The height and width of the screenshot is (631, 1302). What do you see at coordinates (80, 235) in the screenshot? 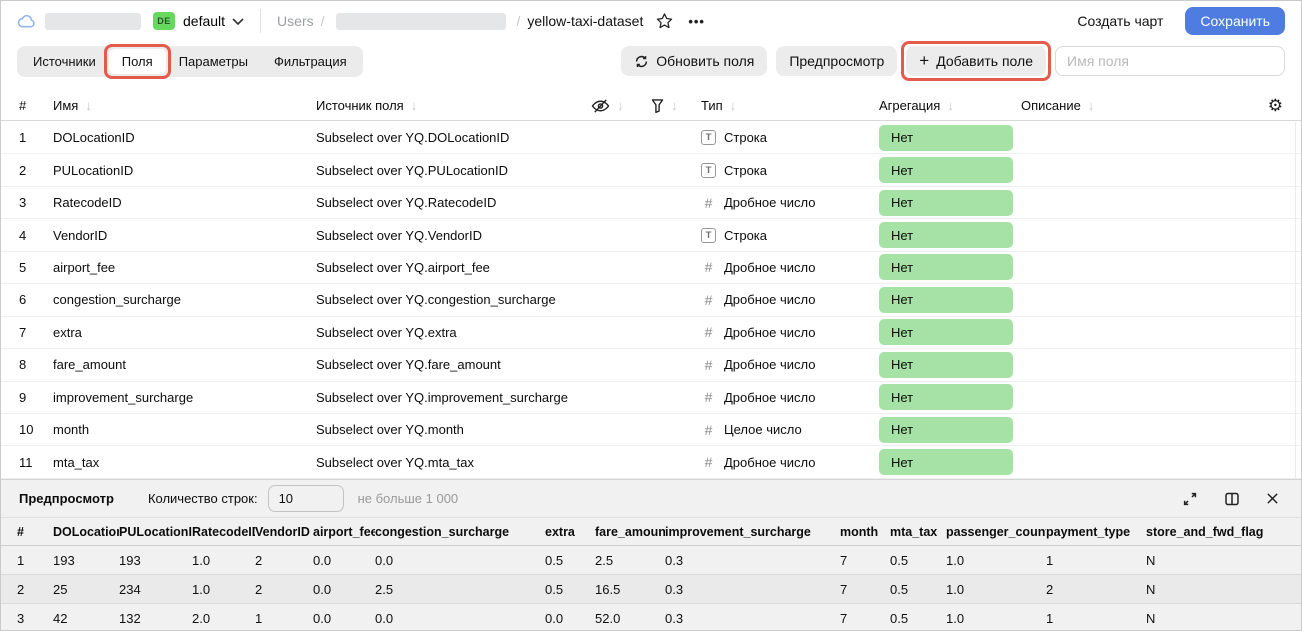
I see `field-name-cell: VendorID` at bounding box center [80, 235].